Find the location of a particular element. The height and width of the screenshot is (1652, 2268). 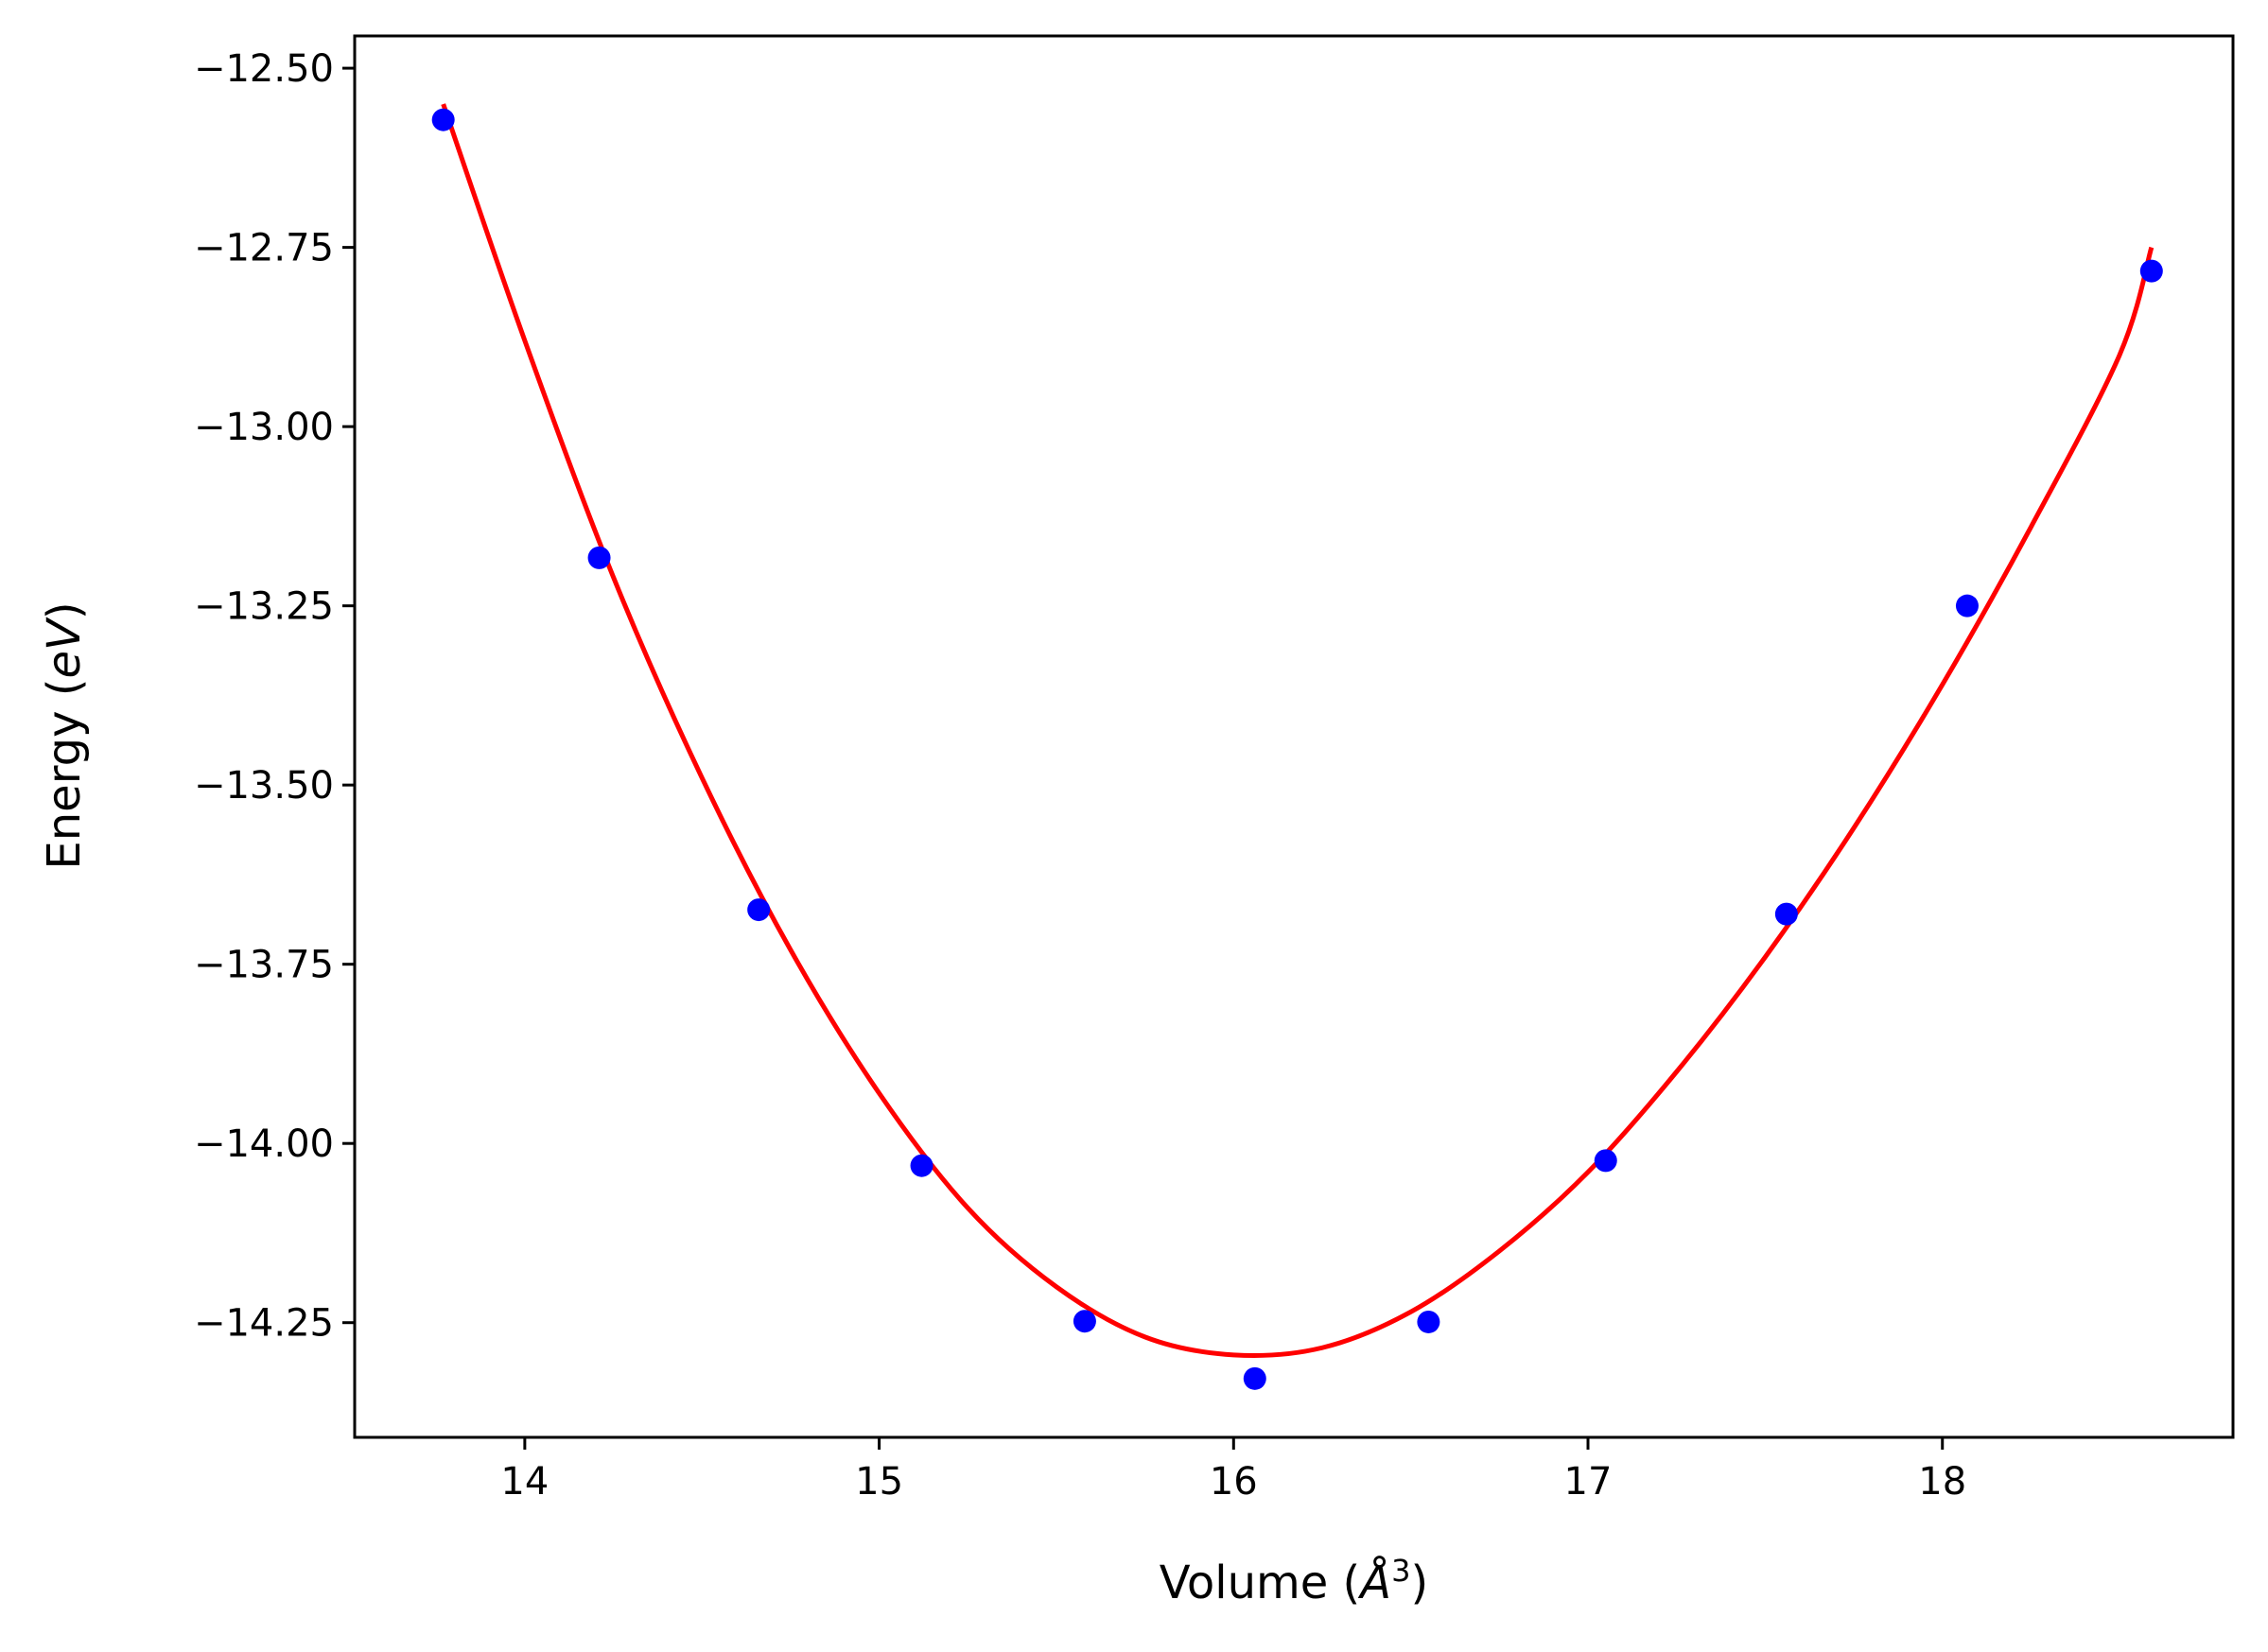

y-tick-label: −12.50 is located at coordinates (264, 69).